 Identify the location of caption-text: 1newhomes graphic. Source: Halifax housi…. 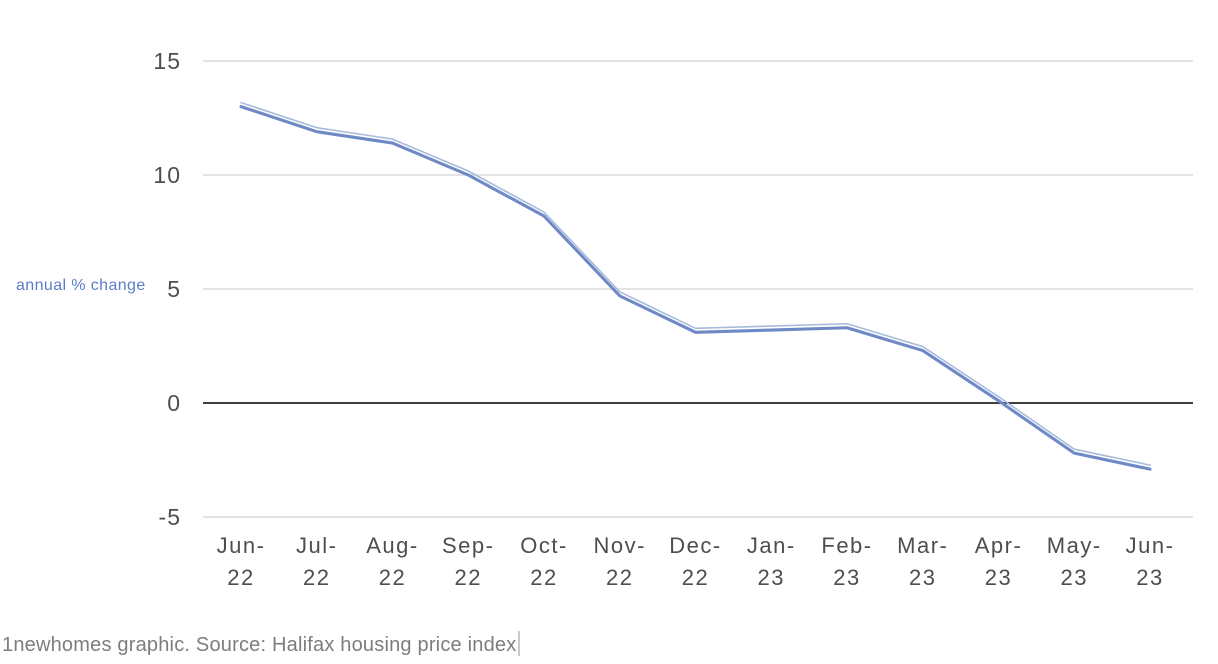
(259, 645).